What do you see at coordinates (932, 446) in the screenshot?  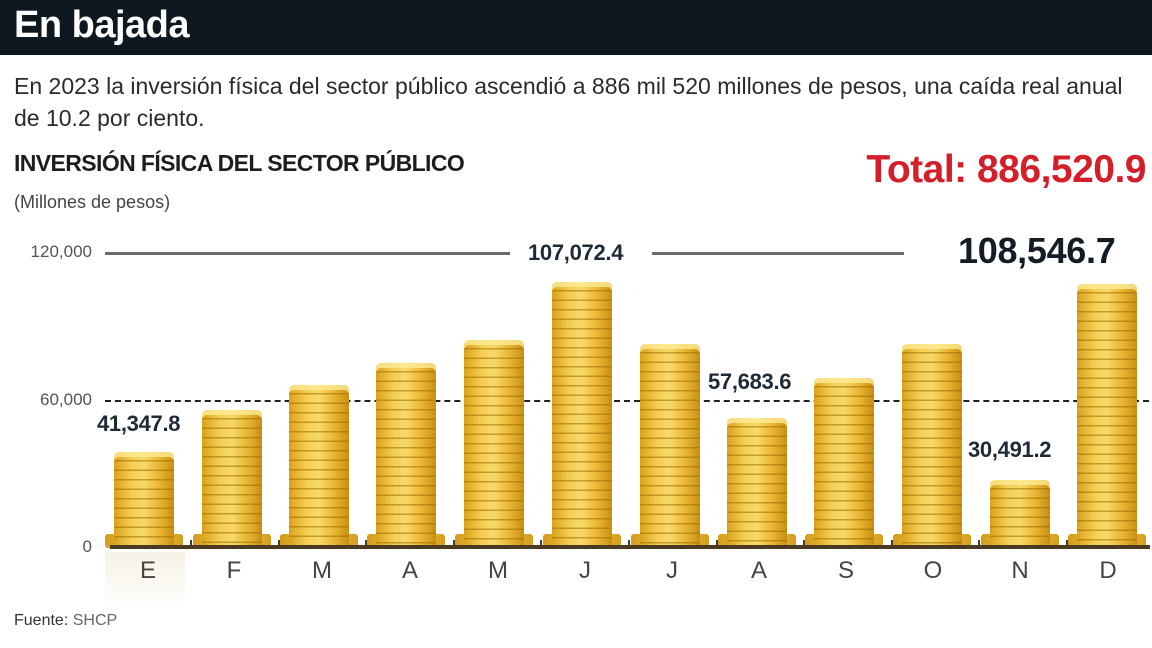 I see `bar-oct` at bounding box center [932, 446].